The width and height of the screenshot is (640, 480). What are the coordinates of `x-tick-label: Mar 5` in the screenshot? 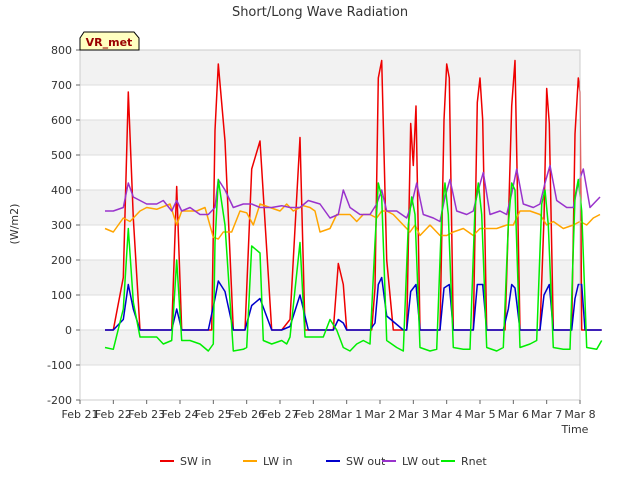 It's located at (479, 414).